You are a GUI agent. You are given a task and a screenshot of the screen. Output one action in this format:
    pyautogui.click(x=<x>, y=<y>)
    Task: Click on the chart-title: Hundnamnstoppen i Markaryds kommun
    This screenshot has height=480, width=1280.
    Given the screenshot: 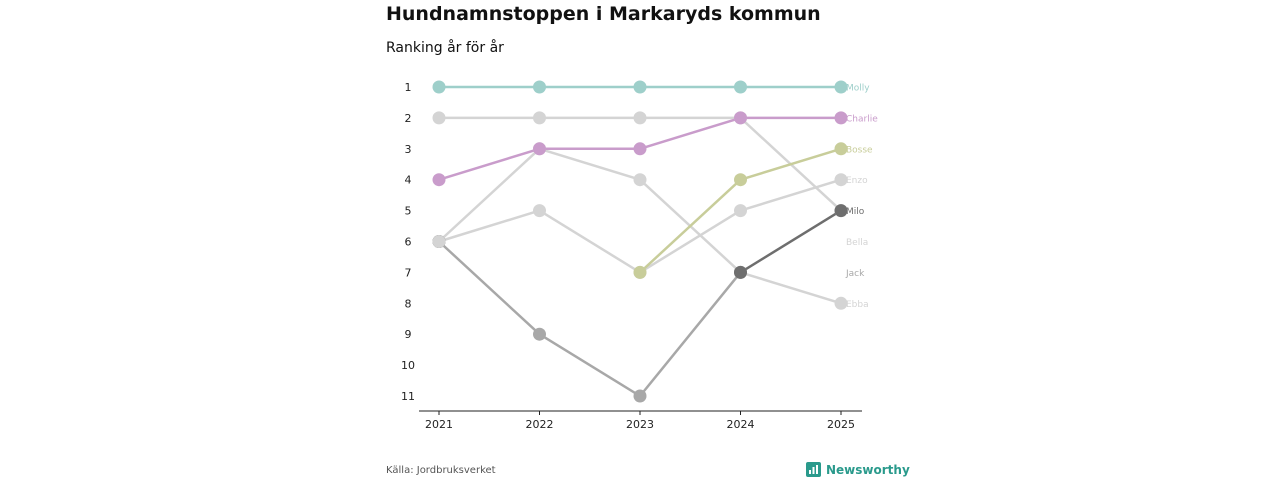 What is the action you would take?
    pyautogui.click(x=603, y=14)
    